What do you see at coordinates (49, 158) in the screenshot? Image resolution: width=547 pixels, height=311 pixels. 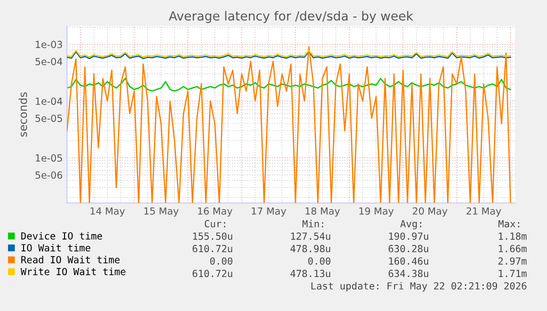 I see `y-tick-label: 1e-05` at bounding box center [49, 158].